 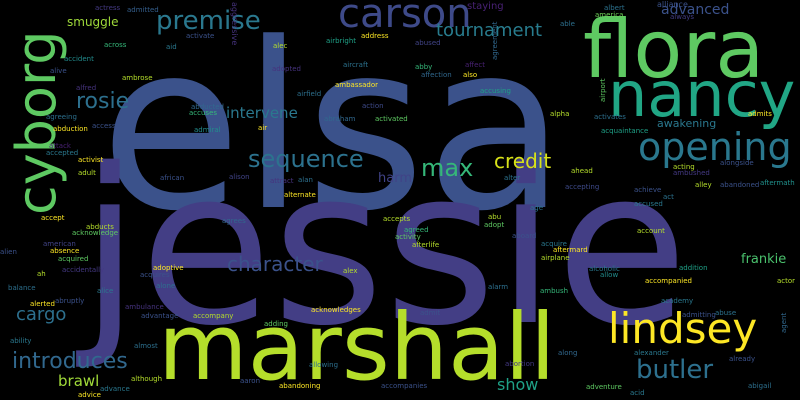 What do you see at coordinates (336, 310) in the screenshot?
I see `word-acknowledges: acknowledges` at bounding box center [336, 310].